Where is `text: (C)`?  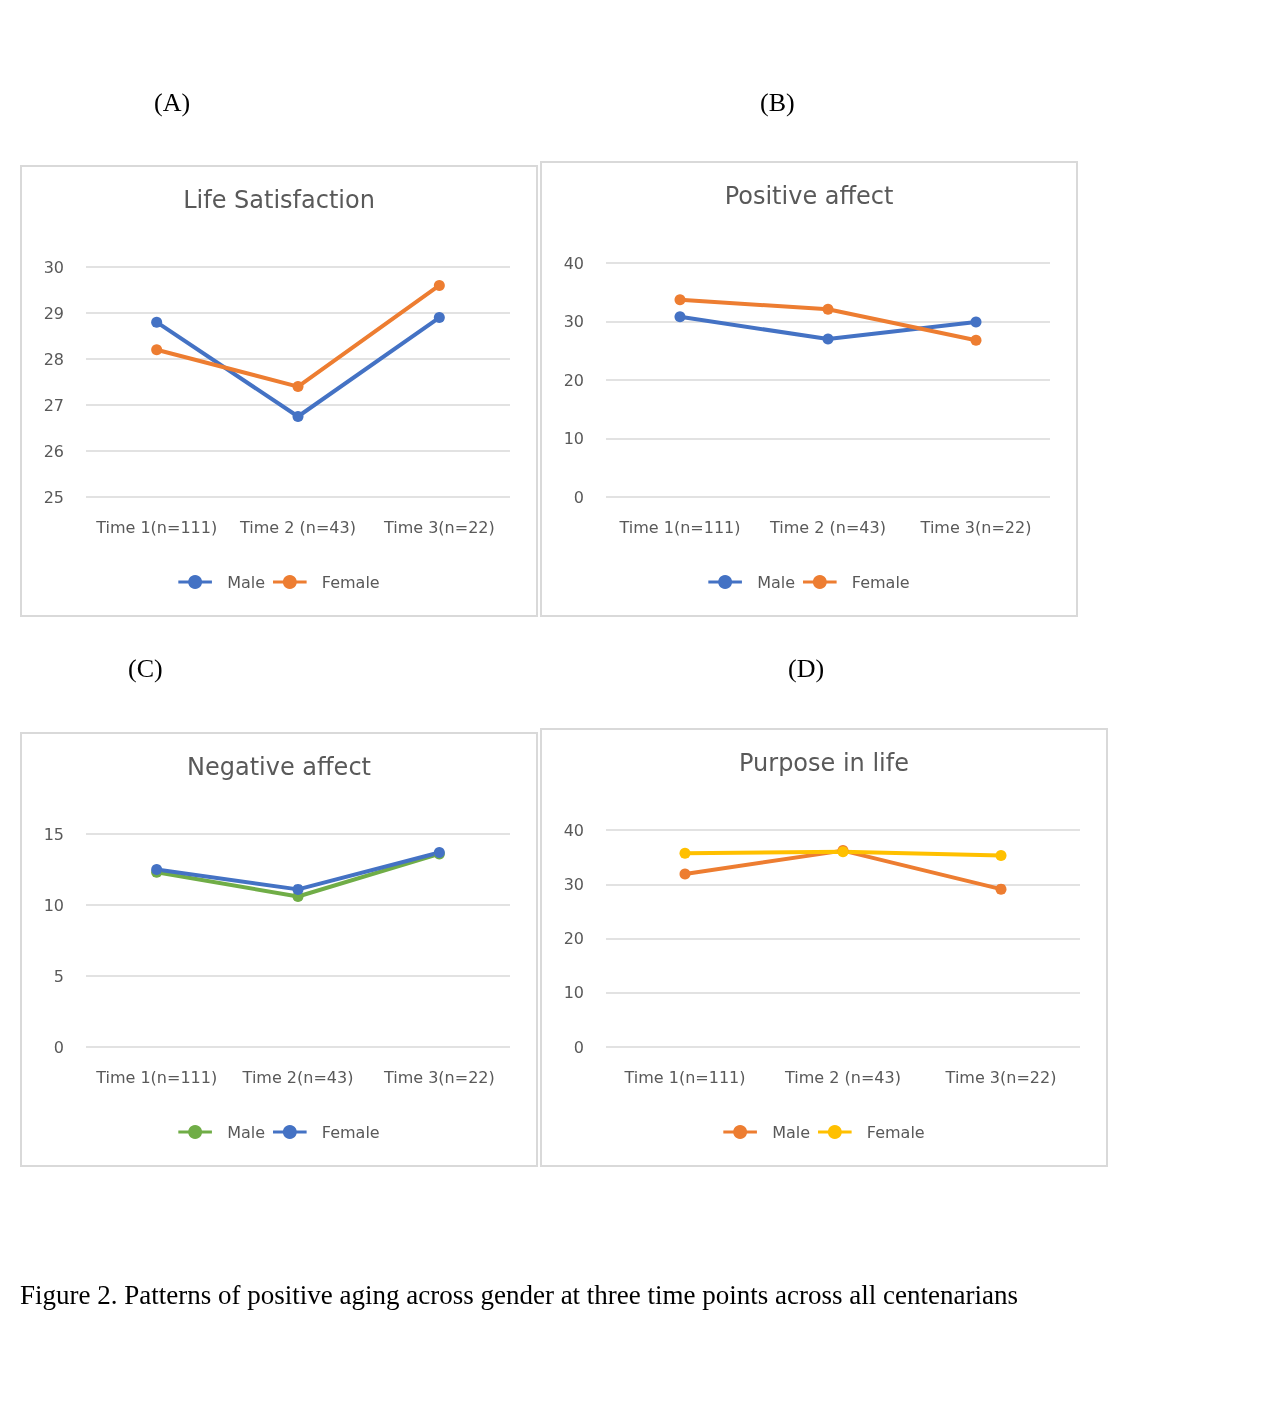
text: (C) is located at coordinates (145, 669).